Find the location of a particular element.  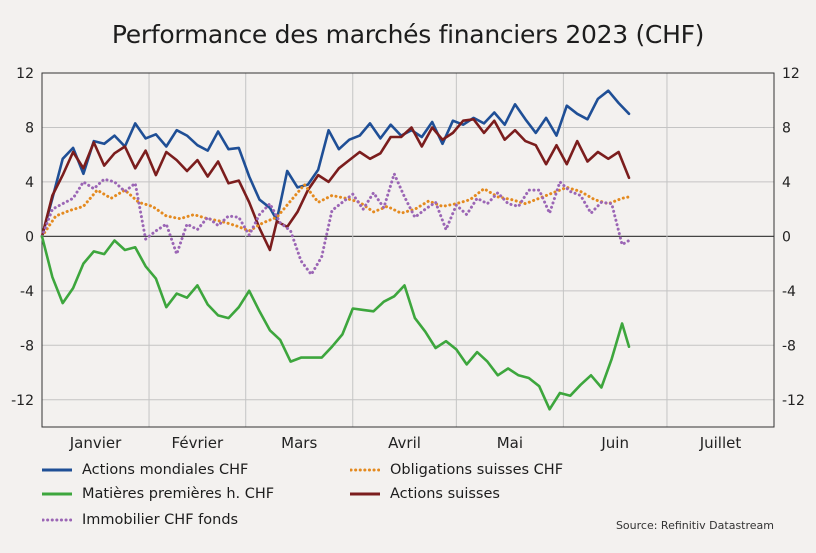

source-note: Source: Refinitiv Datastream is located at coordinates (694, 525).